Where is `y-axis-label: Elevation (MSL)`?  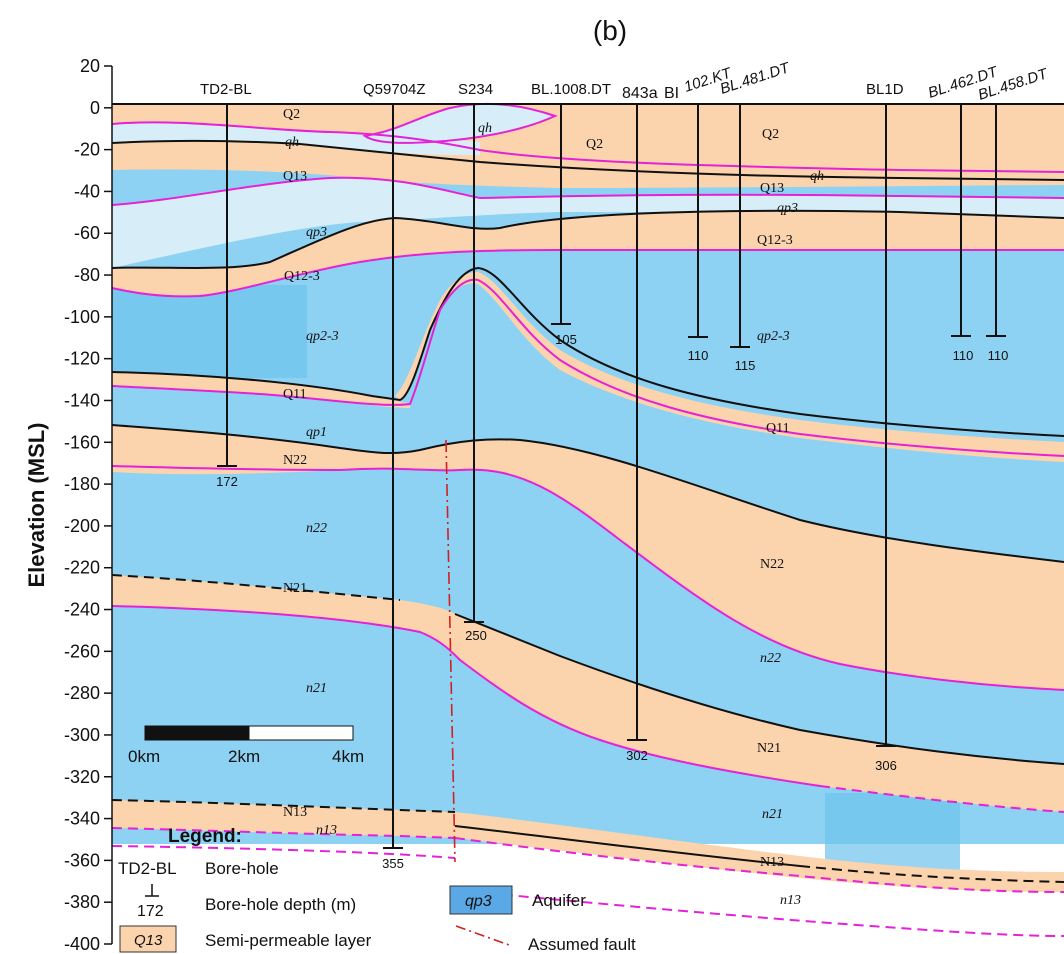 y-axis-label: Elevation (MSL) is located at coordinates (36, 504).